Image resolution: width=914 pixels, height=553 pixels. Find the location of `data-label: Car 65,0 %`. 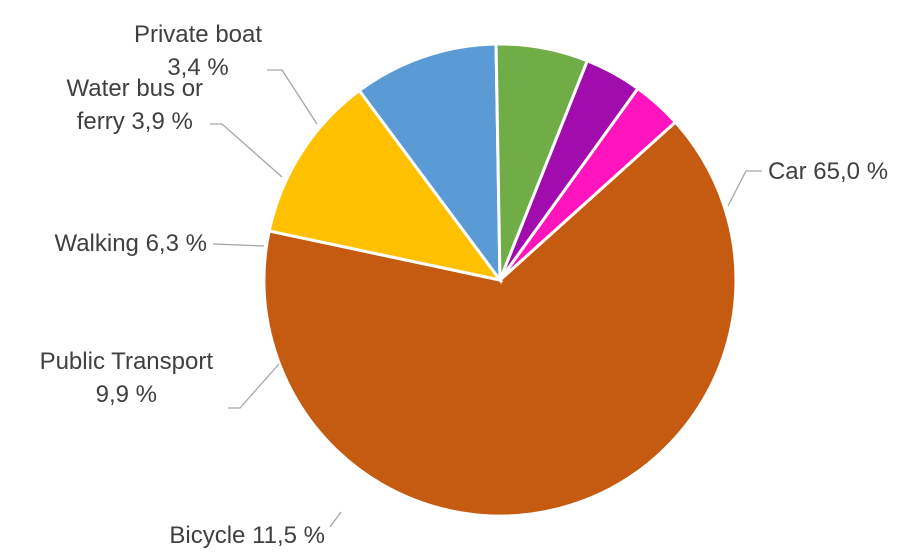

data-label: Car 65,0 % is located at coordinates (828, 171).